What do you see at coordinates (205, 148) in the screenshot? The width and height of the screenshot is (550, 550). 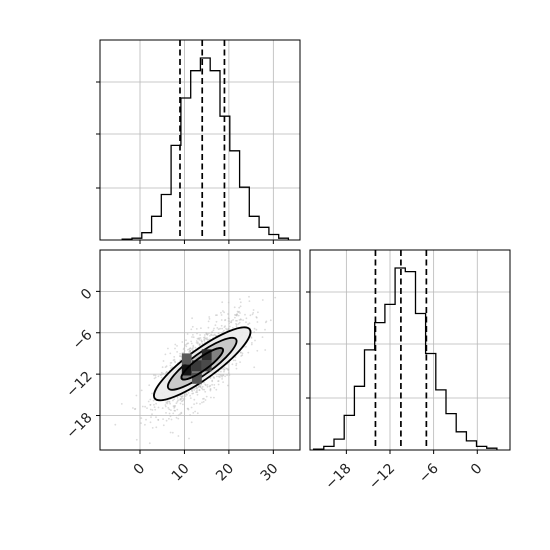 I see `hist-x-step-line` at bounding box center [205, 148].